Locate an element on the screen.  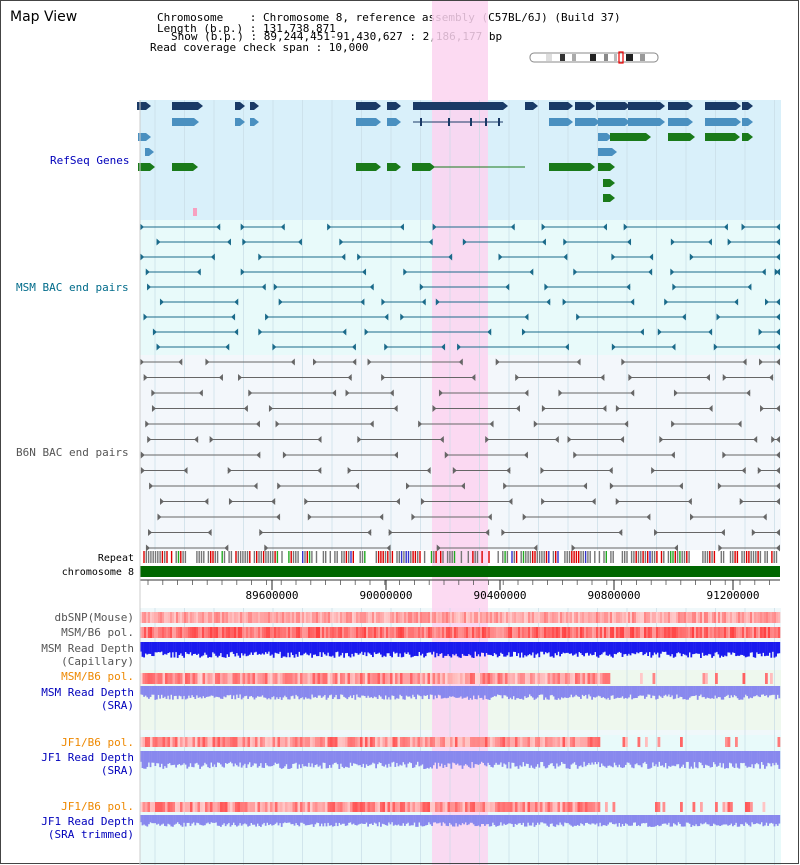
jf1-depth-trim-label: JF1 Read Depth is located at coordinates (87, 821).